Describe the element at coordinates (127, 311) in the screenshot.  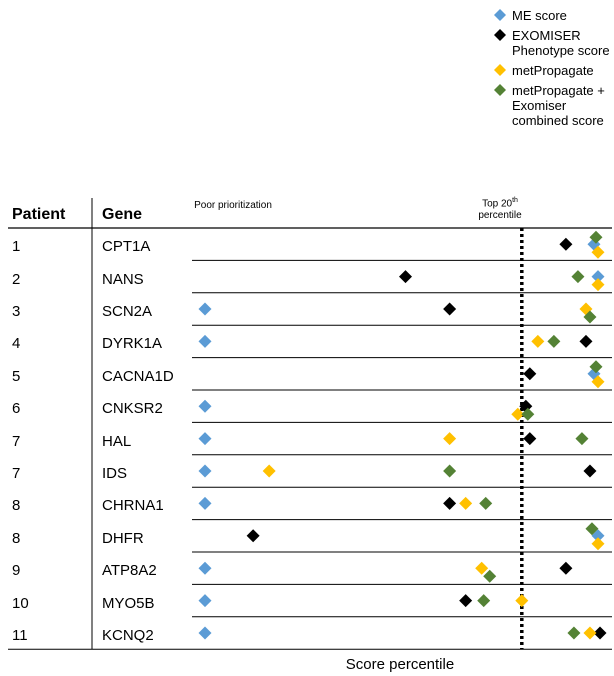
I see `gene-label: SCN2A` at that location.